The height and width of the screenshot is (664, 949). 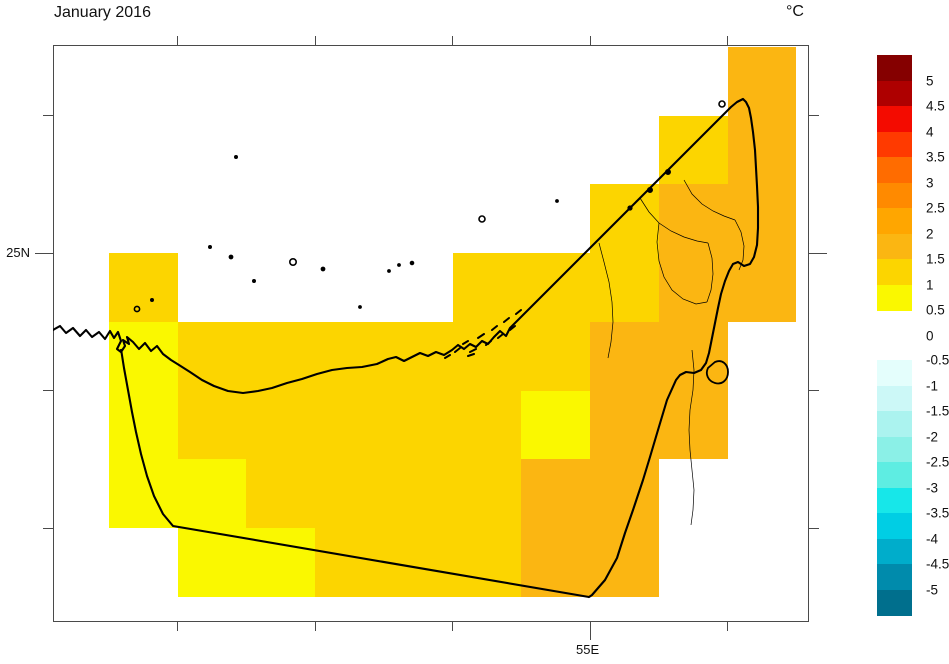 I want to click on colorbar-tick-label: 0, so click(x=930, y=335).